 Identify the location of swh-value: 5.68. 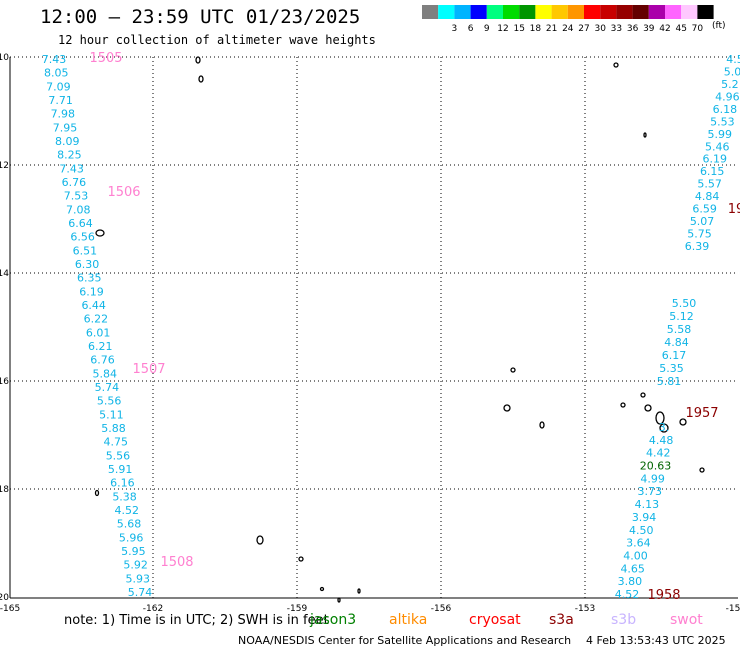
(129, 524).